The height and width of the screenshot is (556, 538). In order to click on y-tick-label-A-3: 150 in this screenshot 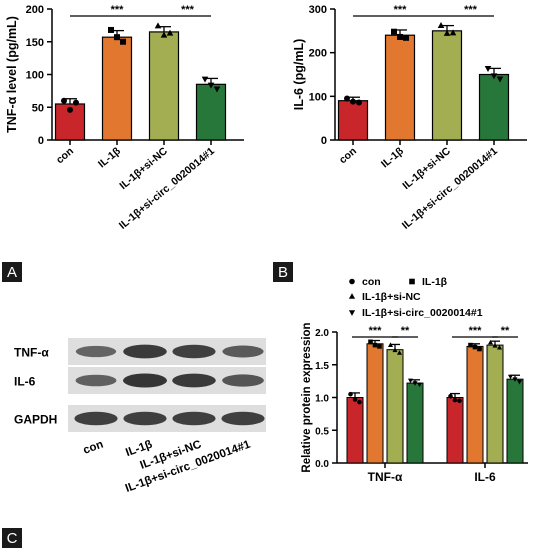, I will do `click(35, 43)`.